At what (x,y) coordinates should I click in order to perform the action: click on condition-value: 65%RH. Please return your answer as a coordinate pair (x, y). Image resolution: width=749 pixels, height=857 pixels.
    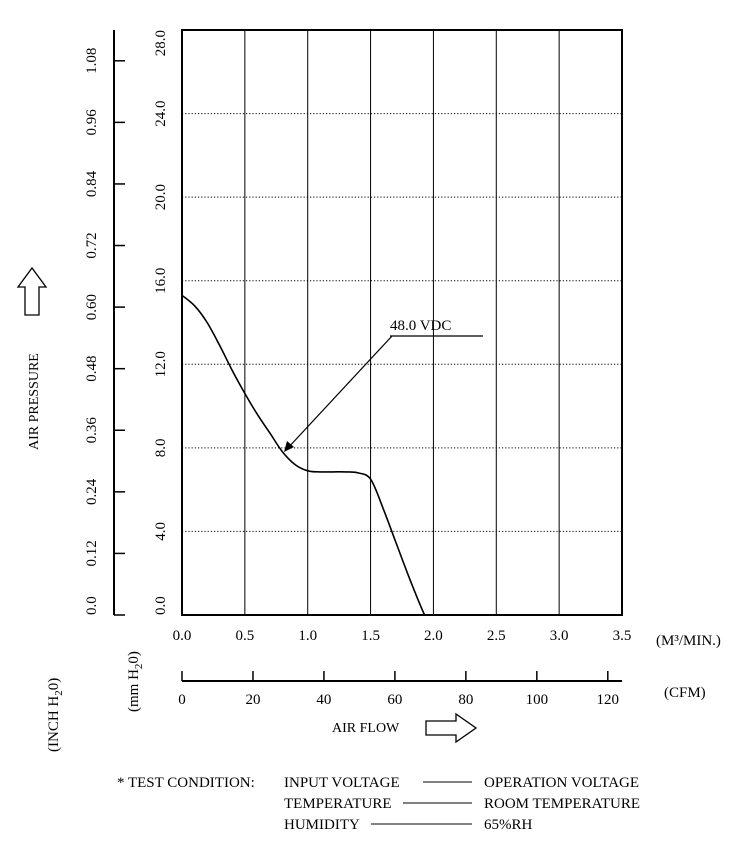
    Looking at the image, I should click on (508, 825).